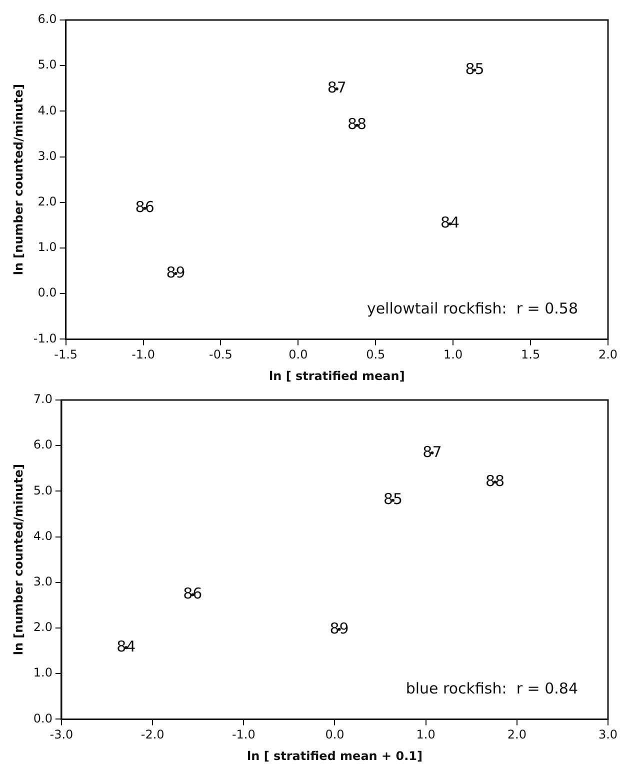 This screenshot has height=784, width=638. Describe the element at coordinates (220, 355) in the screenshot. I see `x-tick-label: -0.5` at that location.